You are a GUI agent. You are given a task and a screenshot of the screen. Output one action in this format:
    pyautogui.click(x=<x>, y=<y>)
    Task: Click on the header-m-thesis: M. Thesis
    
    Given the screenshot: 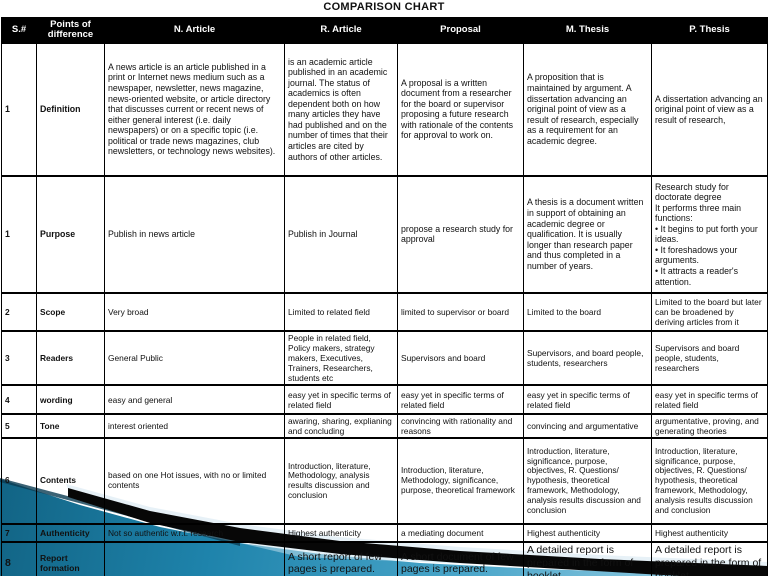 What is the action you would take?
    pyautogui.click(x=587, y=30)
    